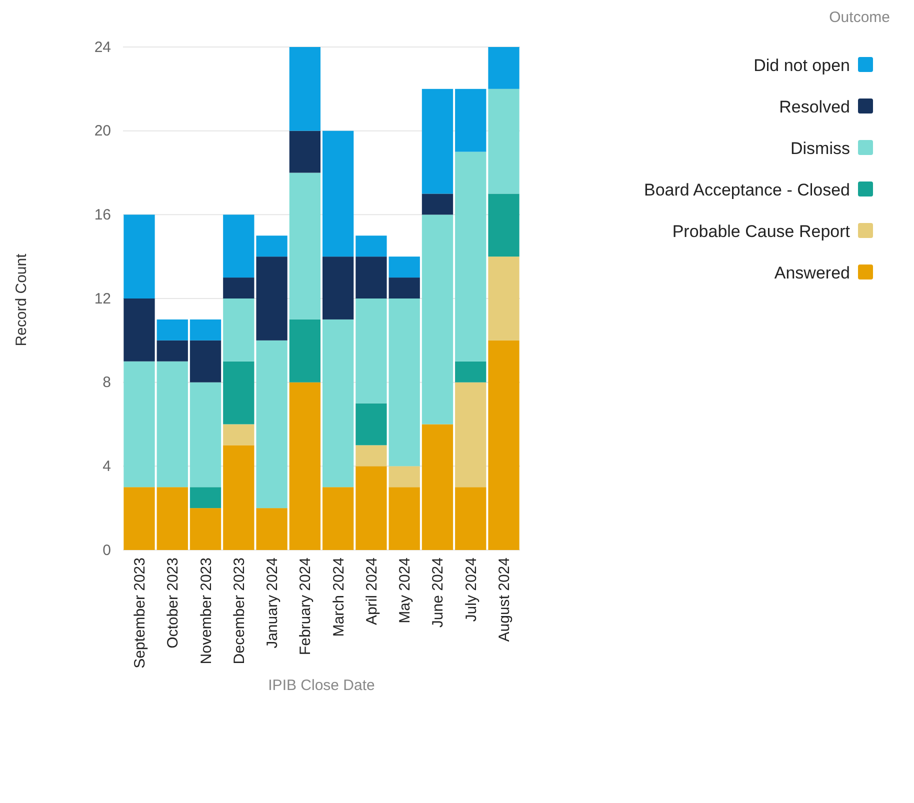 This screenshot has width=914, height=803. What do you see at coordinates (106, 550) in the screenshot?
I see `y-tick-label: 0` at bounding box center [106, 550].